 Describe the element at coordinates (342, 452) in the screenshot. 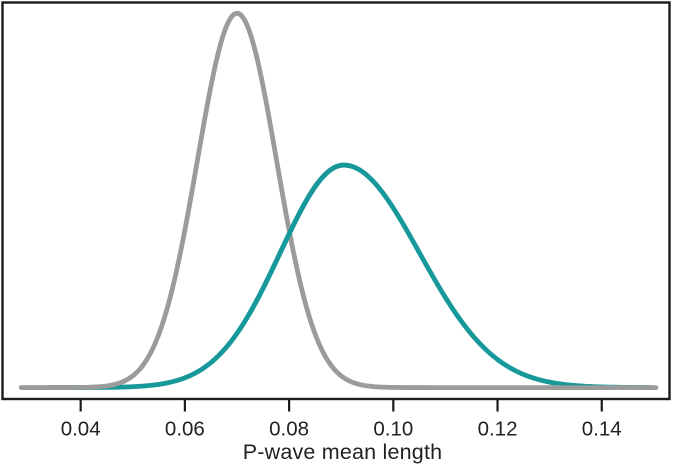

I see `x-axis-title: P-wave mean length` at that location.